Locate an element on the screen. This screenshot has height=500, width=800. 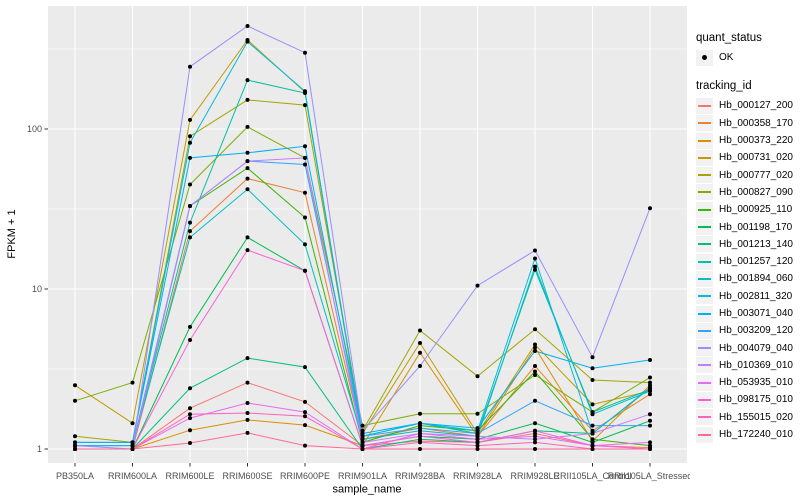
legend-item-Hb_004079_040: Hb_004079_040 is located at coordinates (748, 348).